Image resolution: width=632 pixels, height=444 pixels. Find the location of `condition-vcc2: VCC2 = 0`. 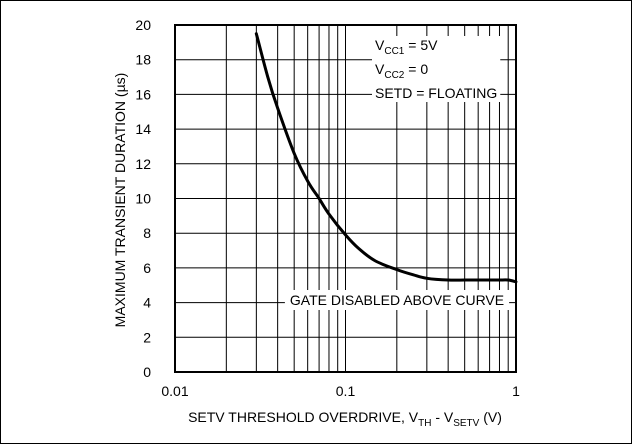

condition-vcc2: VCC2 = 0 is located at coordinates (401, 71).